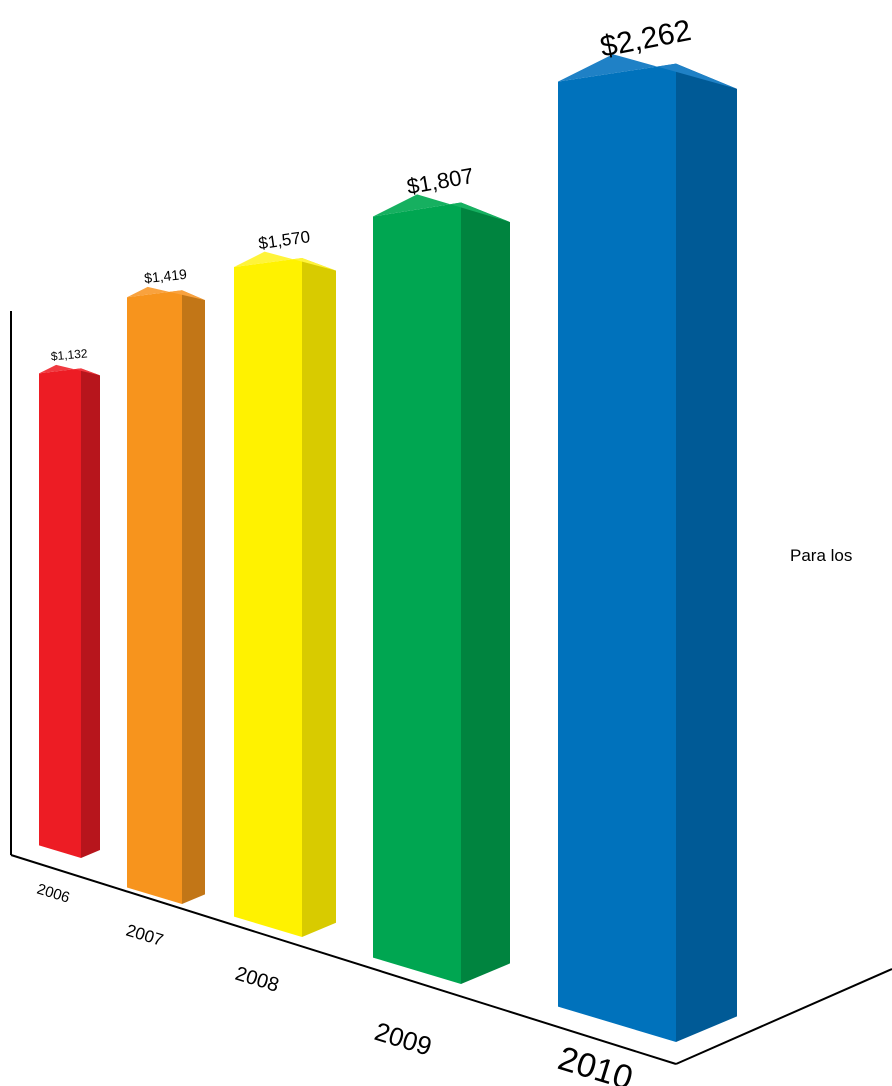 This screenshot has width=892, height=1086. What do you see at coordinates (485, 593) in the screenshot?
I see `bar-side-2009` at bounding box center [485, 593].